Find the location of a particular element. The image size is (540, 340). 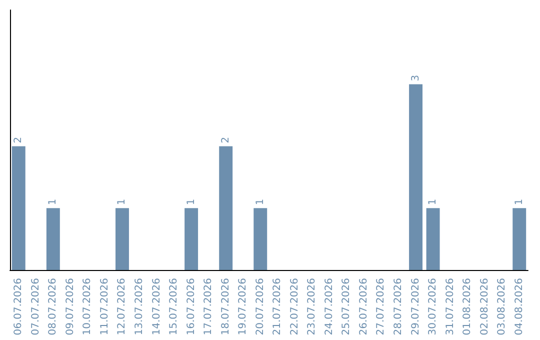

x-tick-label: 02.08.2026 is located at coordinates (484, 307).